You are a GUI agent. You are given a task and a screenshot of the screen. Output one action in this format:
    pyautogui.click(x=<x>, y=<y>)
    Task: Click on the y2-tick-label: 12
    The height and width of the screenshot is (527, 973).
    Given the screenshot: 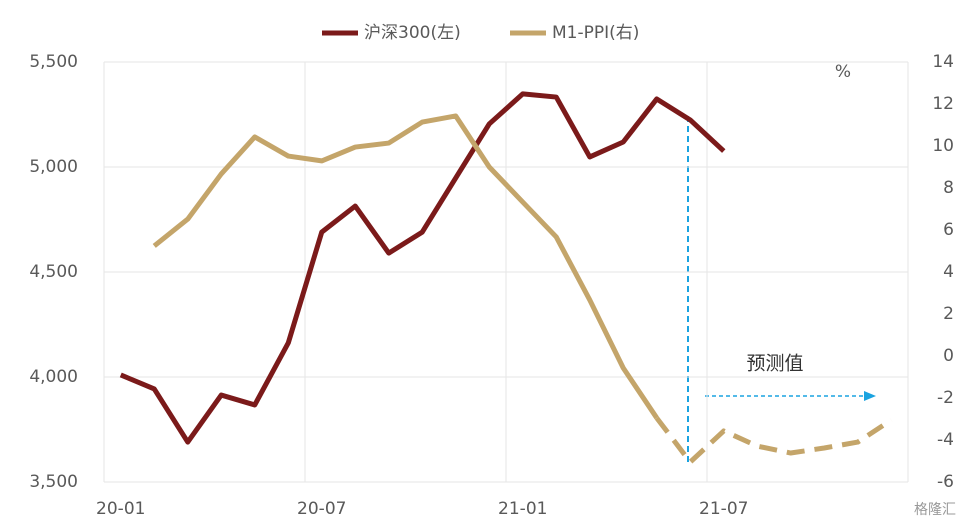 What is the action you would take?
    pyautogui.click(x=943, y=104)
    